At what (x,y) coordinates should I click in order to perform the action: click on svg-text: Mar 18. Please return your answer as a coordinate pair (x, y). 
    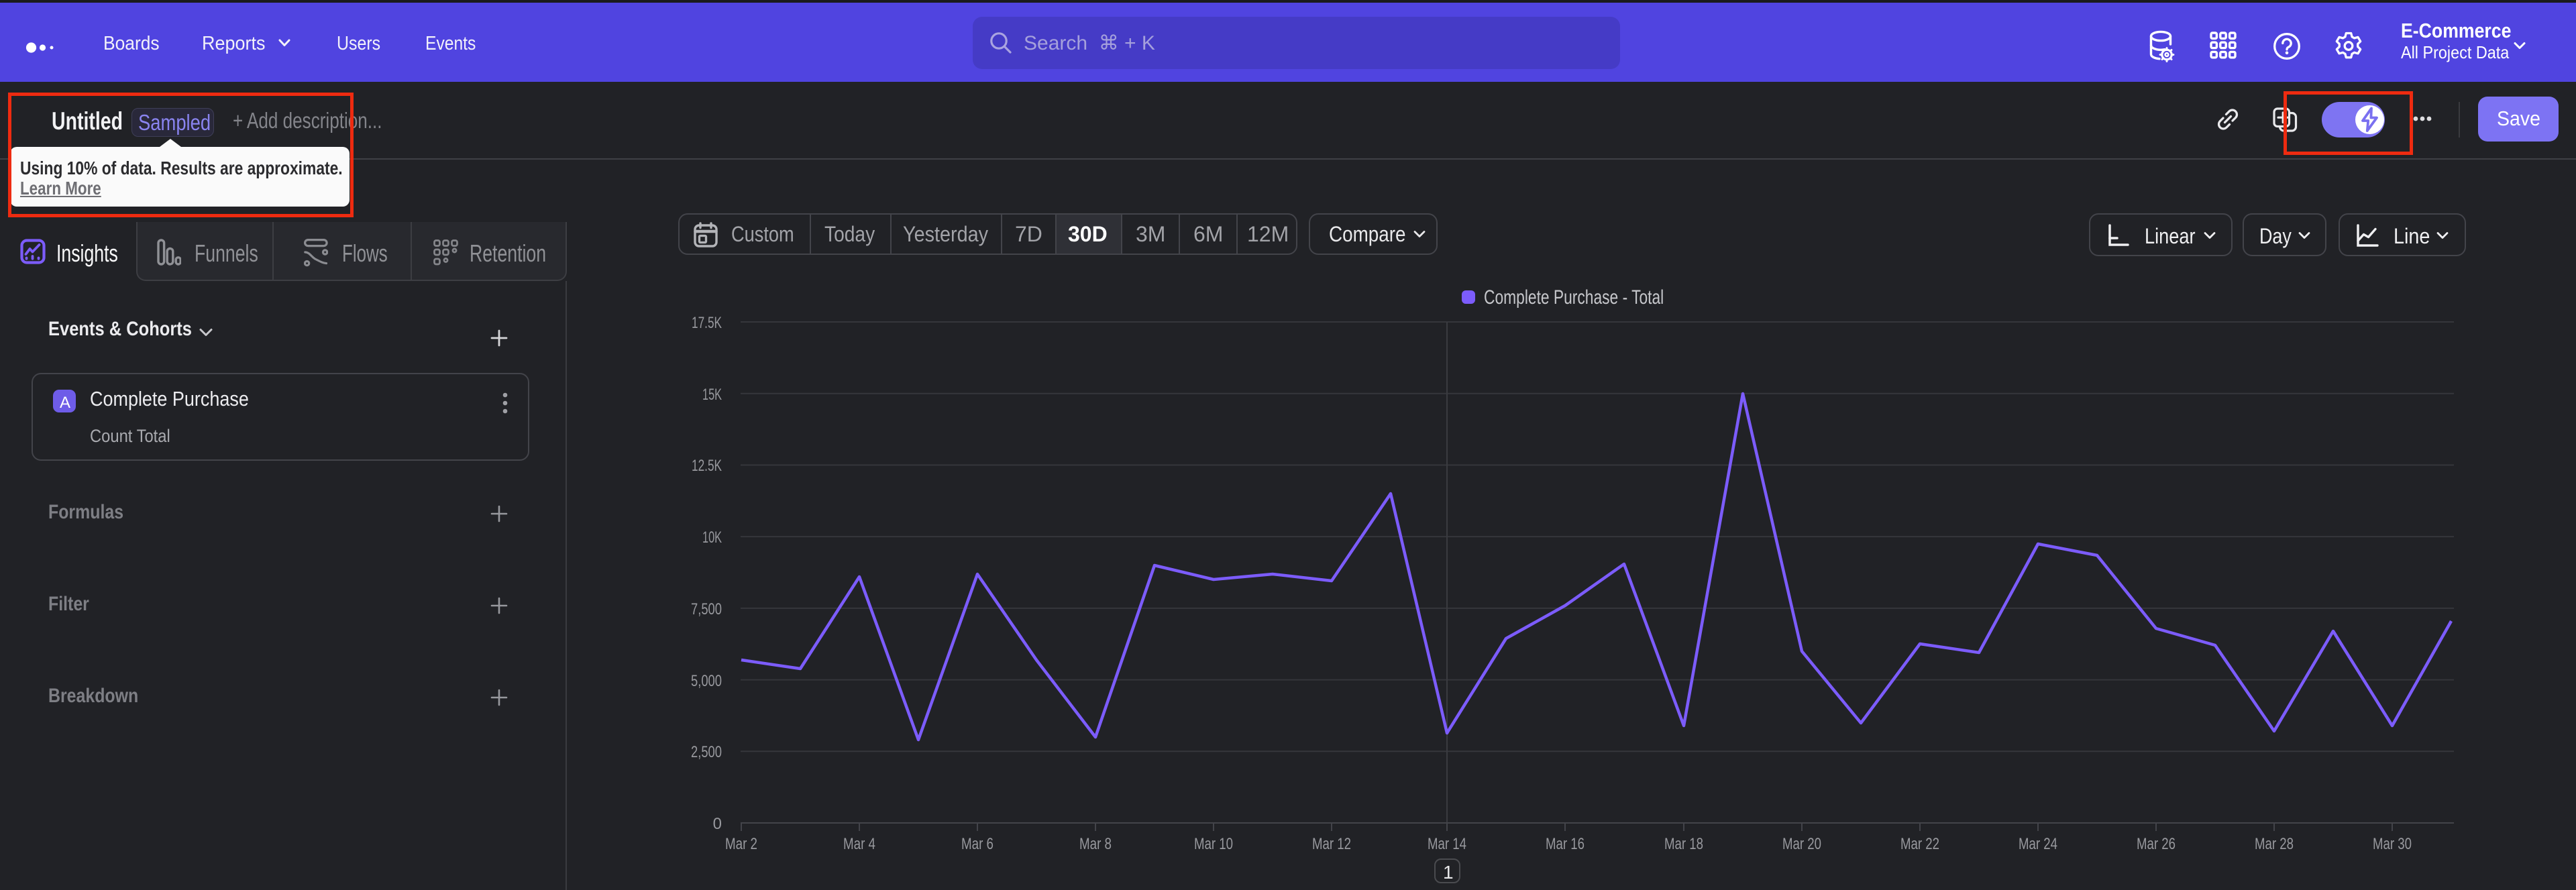
    Looking at the image, I should click on (1683, 844).